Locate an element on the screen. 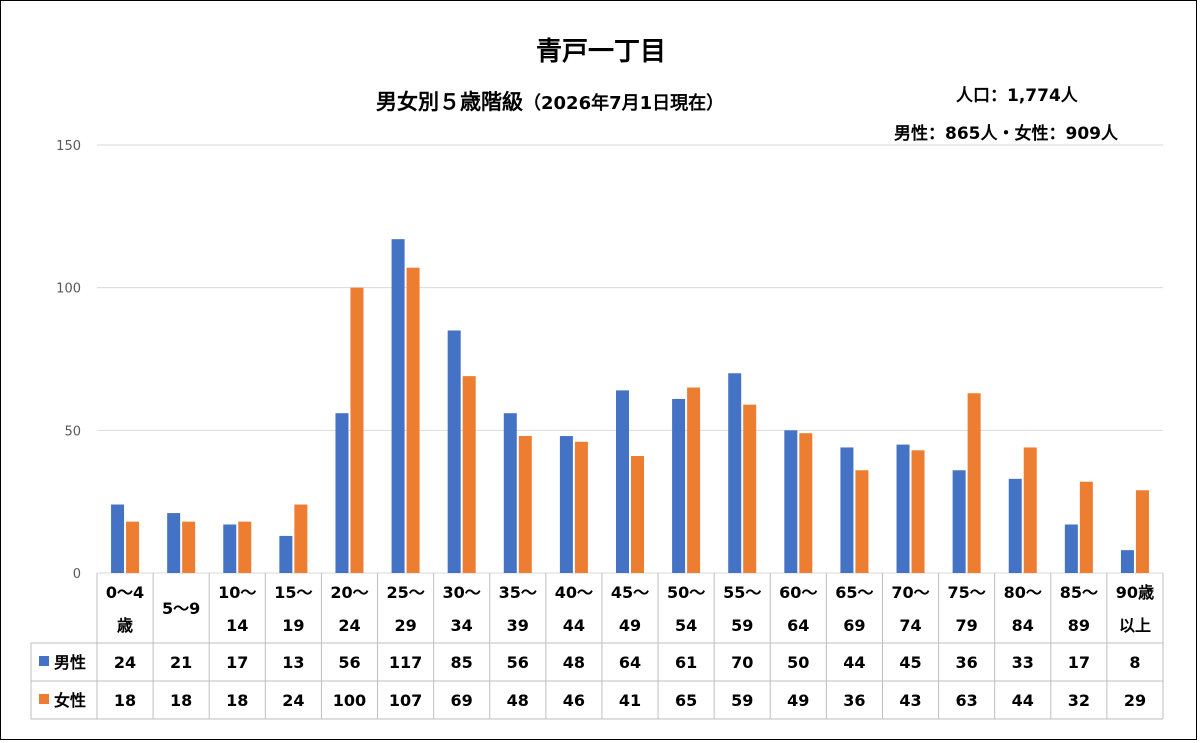 The image size is (1200, 743). data-label: 100 is located at coordinates (349, 700).